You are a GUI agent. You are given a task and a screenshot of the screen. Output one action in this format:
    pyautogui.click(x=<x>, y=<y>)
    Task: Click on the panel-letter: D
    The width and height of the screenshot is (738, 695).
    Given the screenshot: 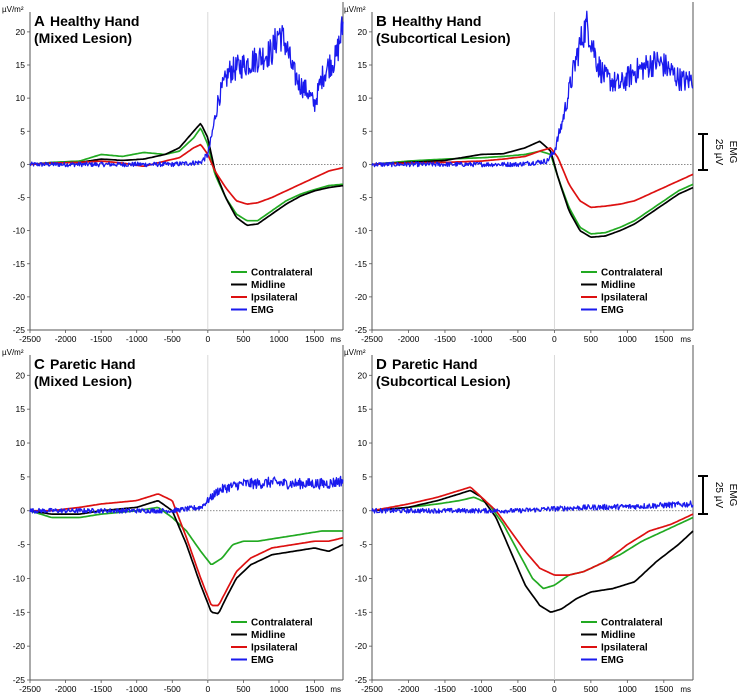 What is the action you would take?
    pyautogui.click(x=381, y=364)
    